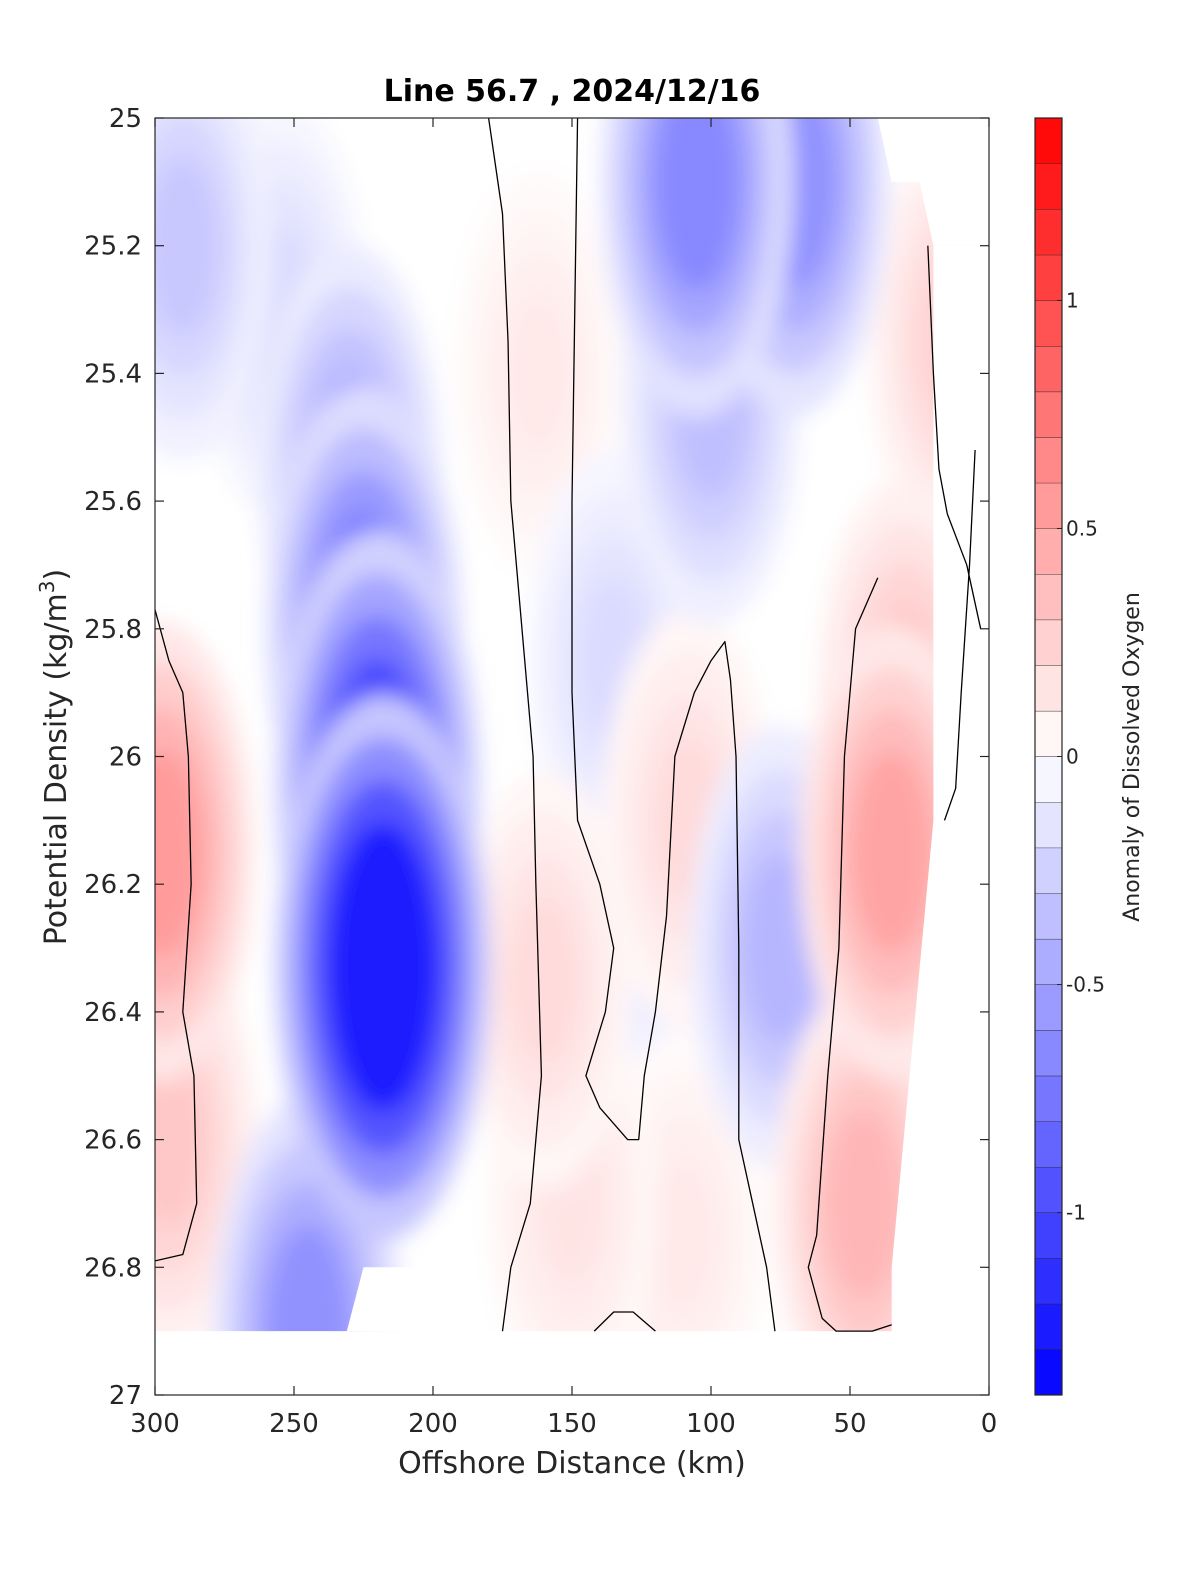  Describe the element at coordinates (1085, 985) in the screenshot. I see `colorbar-tick-label: -0.5` at that location.